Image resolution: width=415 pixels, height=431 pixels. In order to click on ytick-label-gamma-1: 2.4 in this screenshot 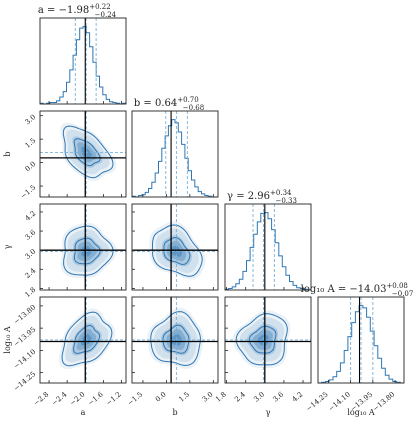, I will do `click(31, 273)`.